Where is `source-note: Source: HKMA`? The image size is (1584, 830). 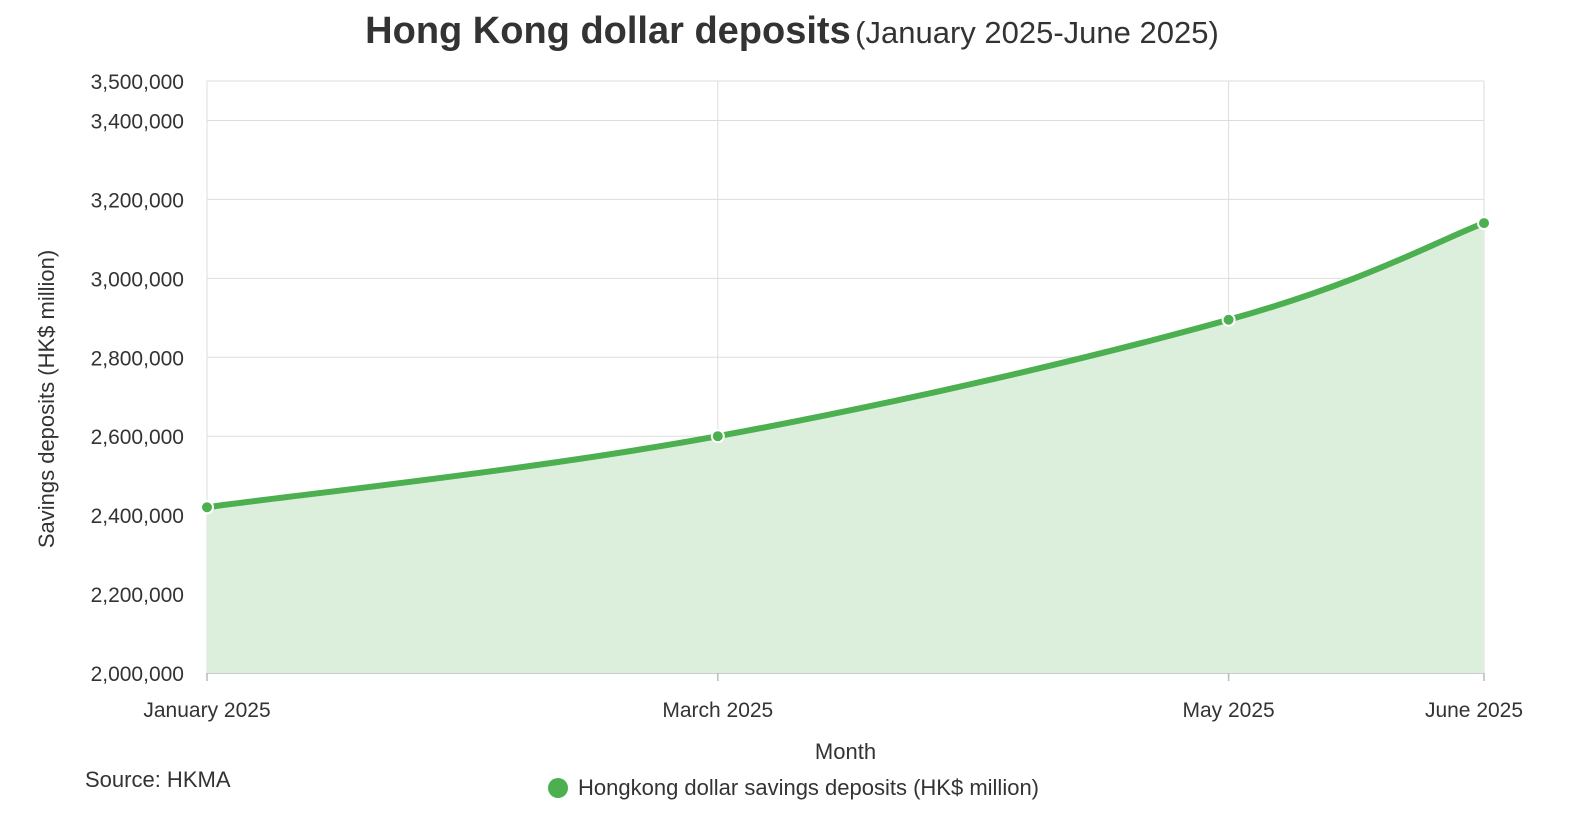 source-note: Source: HKMA is located at coordinates (158, 779).